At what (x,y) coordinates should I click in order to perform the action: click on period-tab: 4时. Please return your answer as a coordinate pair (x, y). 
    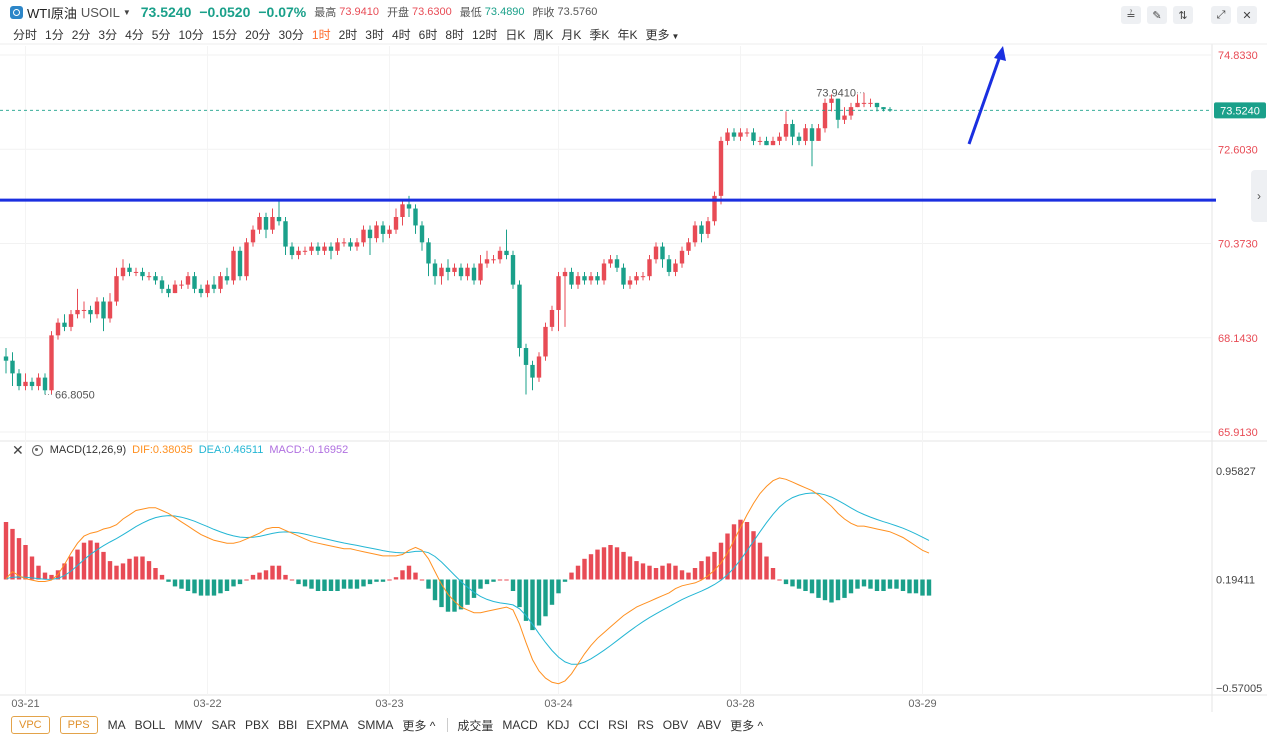
    Looking at the image, I should click on (401, 34).